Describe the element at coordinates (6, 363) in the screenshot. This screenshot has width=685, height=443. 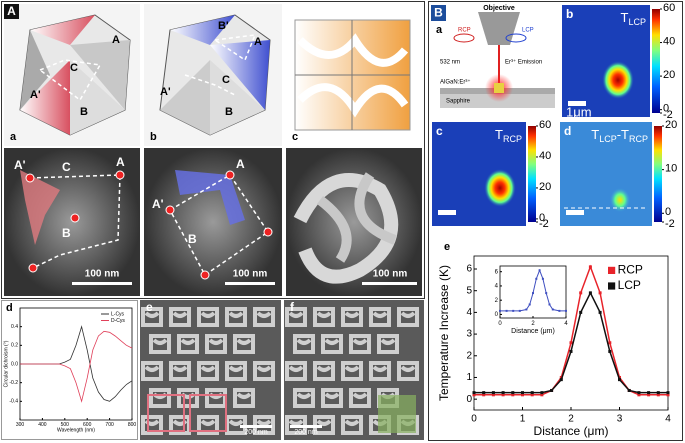
I see `y-axis-label: Circular dichroism (°)` at that location.